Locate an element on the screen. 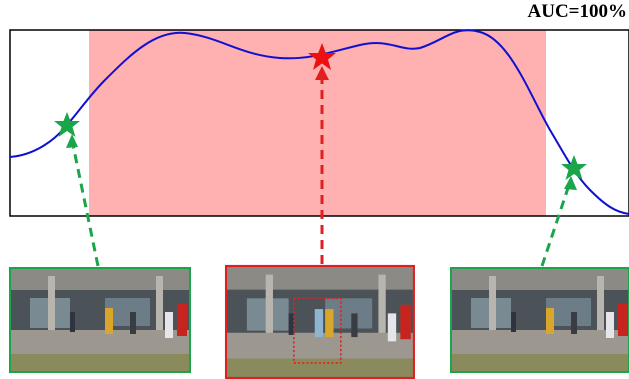 Image resolution: width=629 pixels, height=379 pixels. star-left is located at coordinates (67, 124).